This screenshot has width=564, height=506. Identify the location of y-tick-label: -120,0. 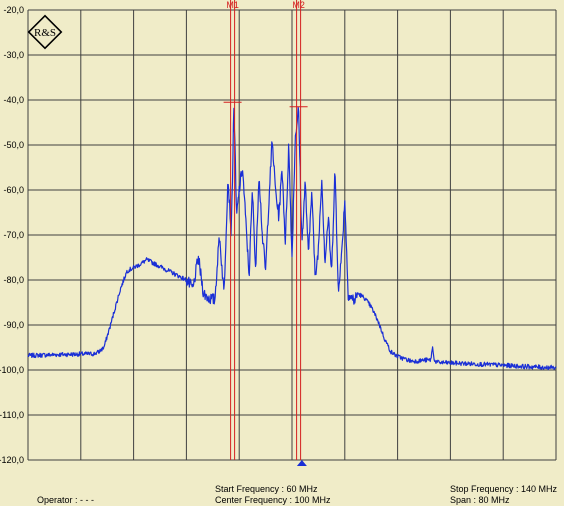
(12, 460).